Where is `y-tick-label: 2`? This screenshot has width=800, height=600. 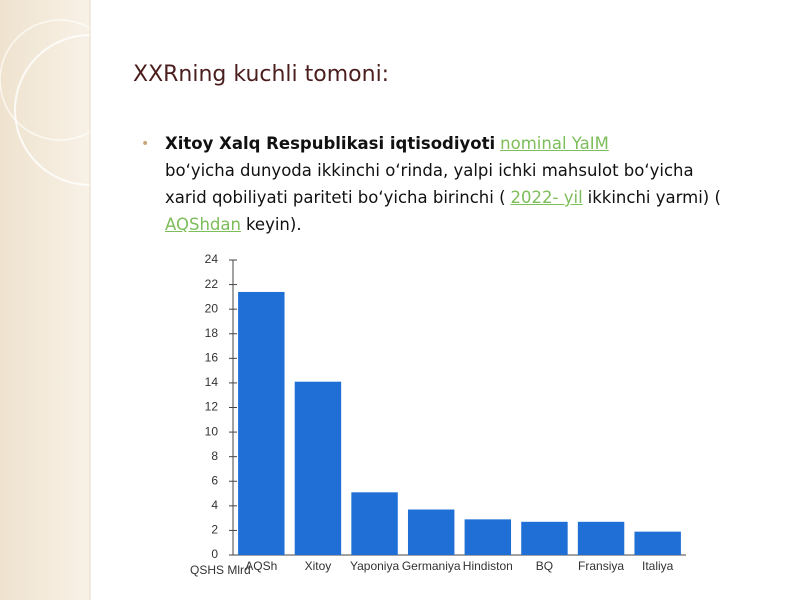 y-tick-label: 2 is located at coordinates (214, 530).